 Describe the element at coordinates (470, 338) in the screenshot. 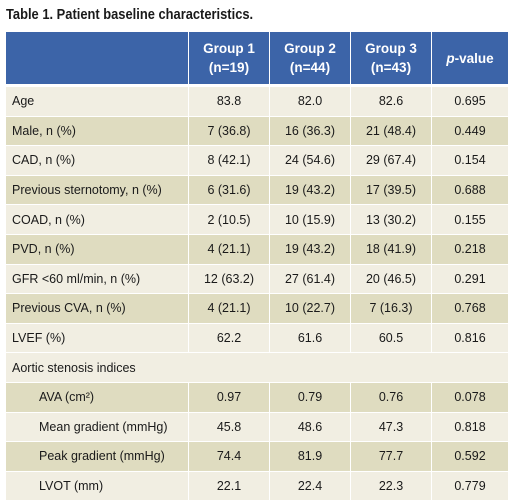

I see `p-value: 0.816` at that location.